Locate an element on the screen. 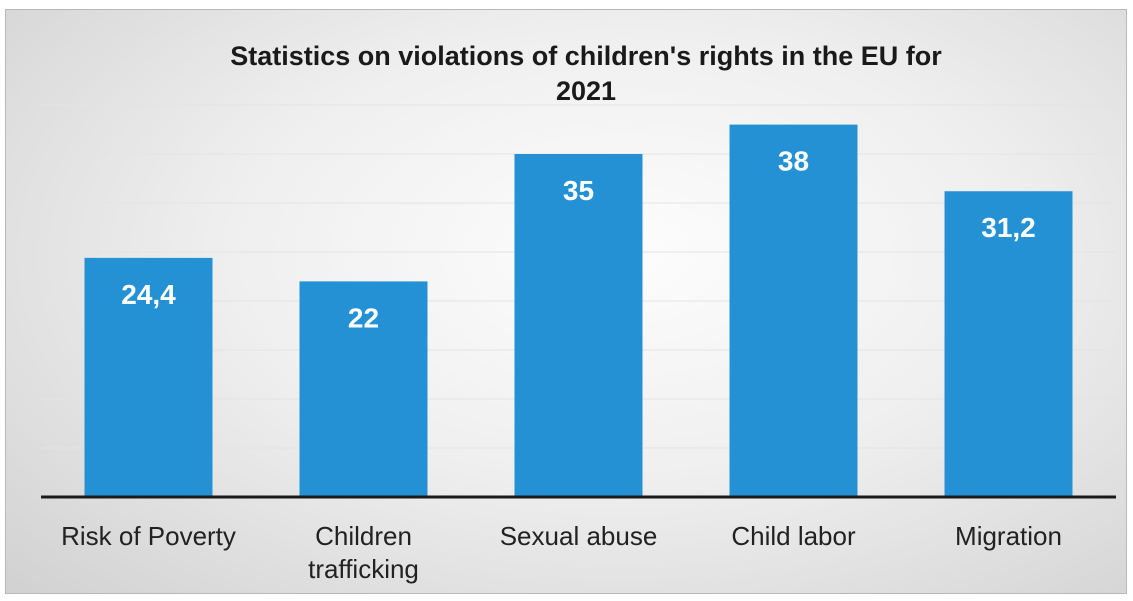  category-label: Child labor is located at coordinates (793, 536).